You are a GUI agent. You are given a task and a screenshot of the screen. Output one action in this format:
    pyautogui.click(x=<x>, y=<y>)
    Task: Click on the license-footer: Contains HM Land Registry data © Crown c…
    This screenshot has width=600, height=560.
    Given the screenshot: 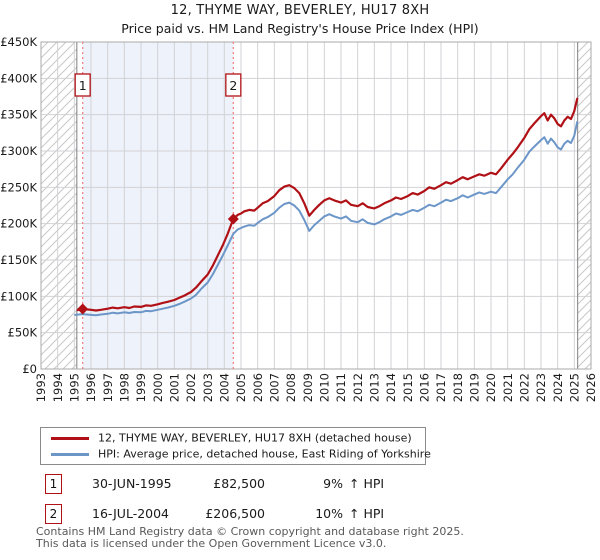 What is the action you would take?
    pyautogui.click(x=316, y=537)
    